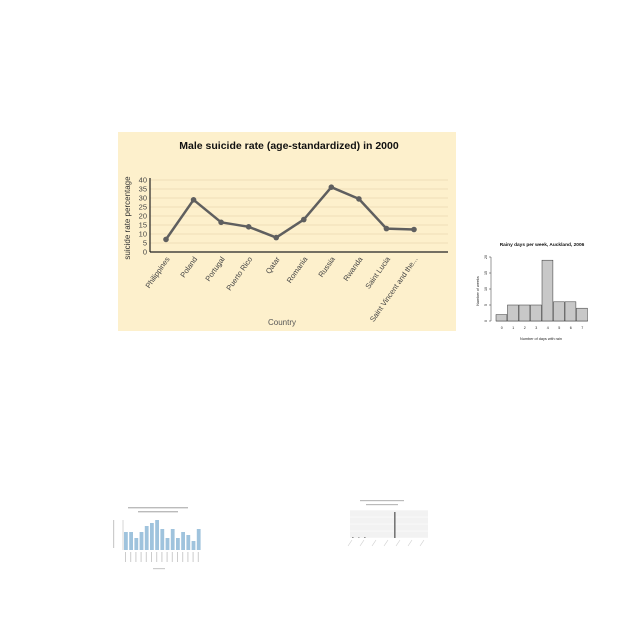 This screenshot has height=640, width=640. Describe the element at coordinates (273, 265) in the screenshot. I see `x-tick-label: Qatar` at that location.